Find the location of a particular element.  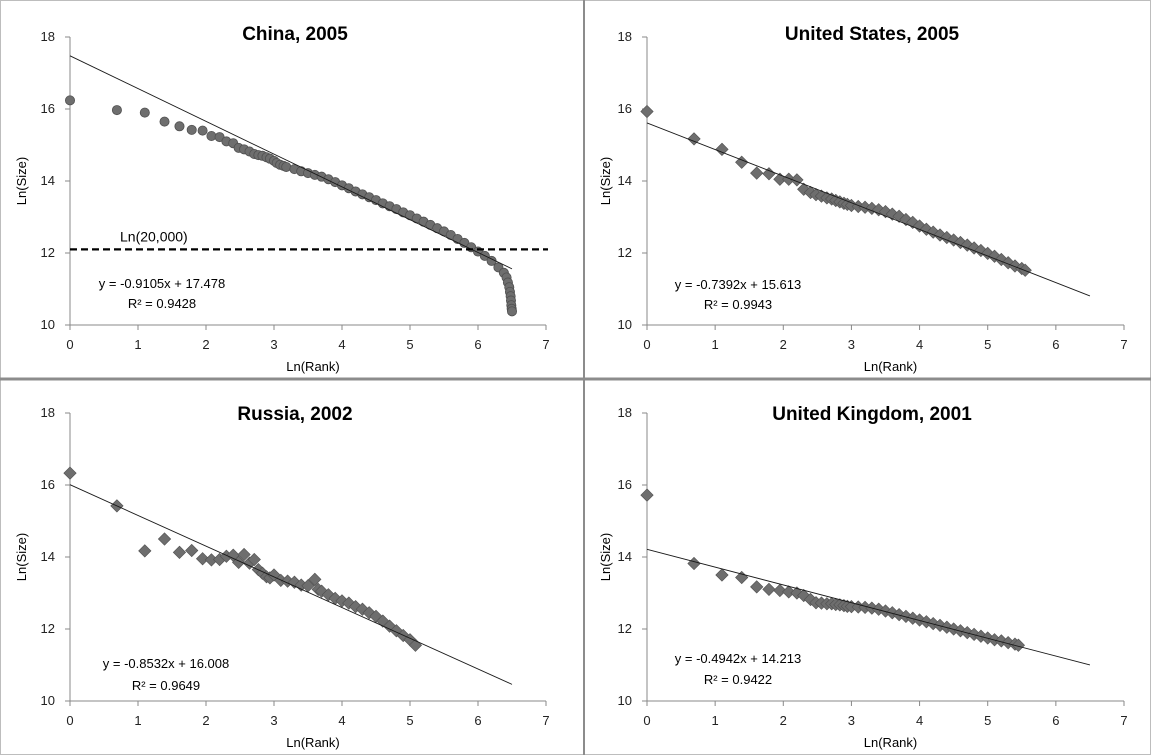

chart-title: United Kingdom, 2001 is located at coordinates (872, 414).